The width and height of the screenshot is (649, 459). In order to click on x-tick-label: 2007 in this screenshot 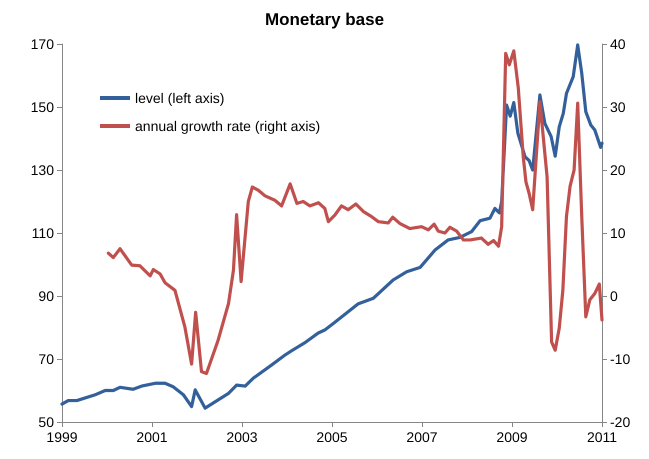, I will do `click(422, 437)`.